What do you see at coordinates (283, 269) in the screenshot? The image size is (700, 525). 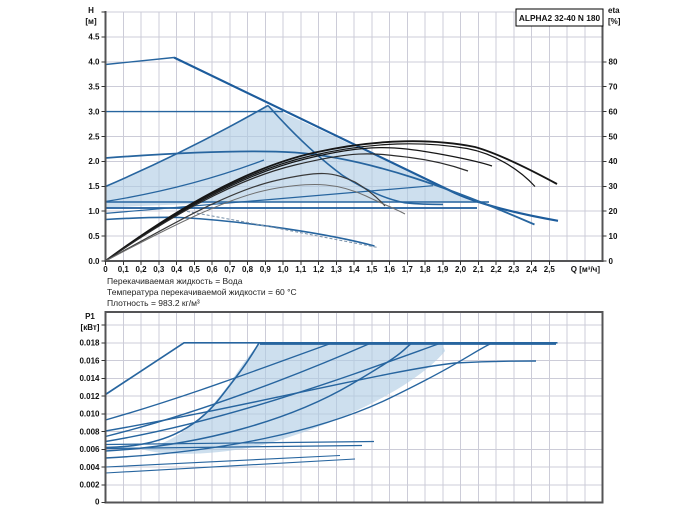 I see `svg-text: 1,0` at bounding box center [283, 269].